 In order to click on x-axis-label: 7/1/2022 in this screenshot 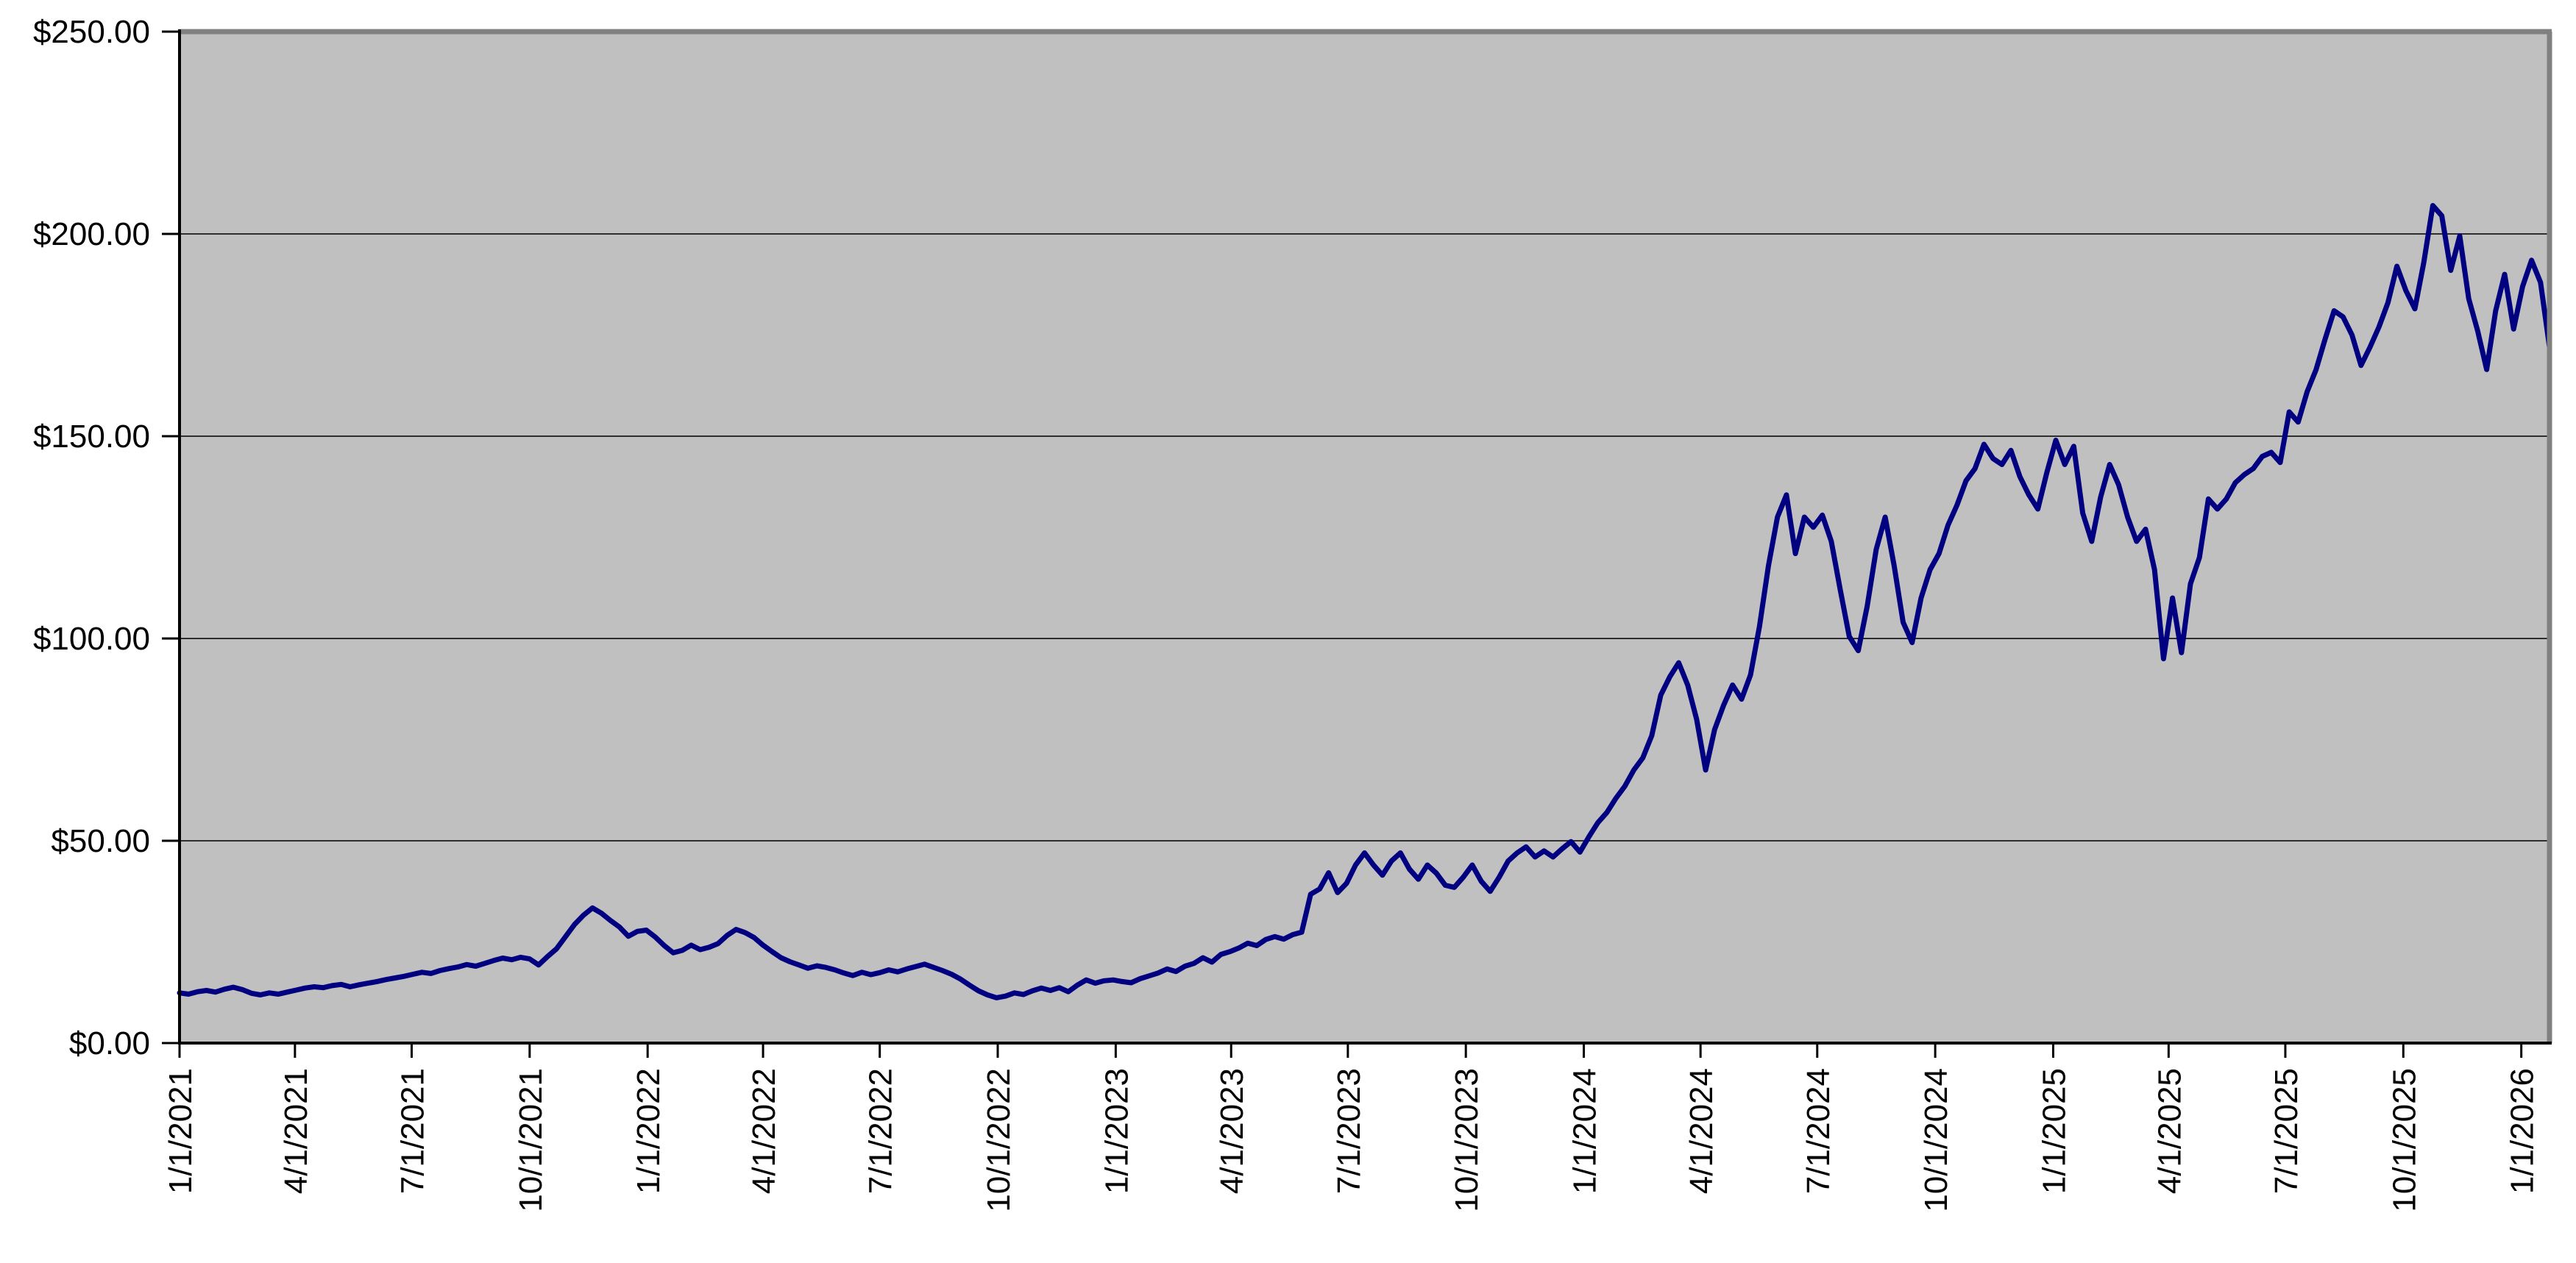, I will do `click(881, 1131)`.